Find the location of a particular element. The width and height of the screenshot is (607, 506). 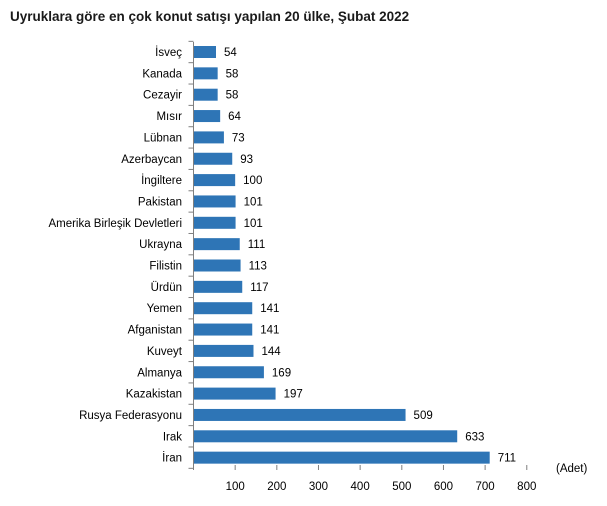

bar-value-label: 509 is located at coordinates (423, 416).